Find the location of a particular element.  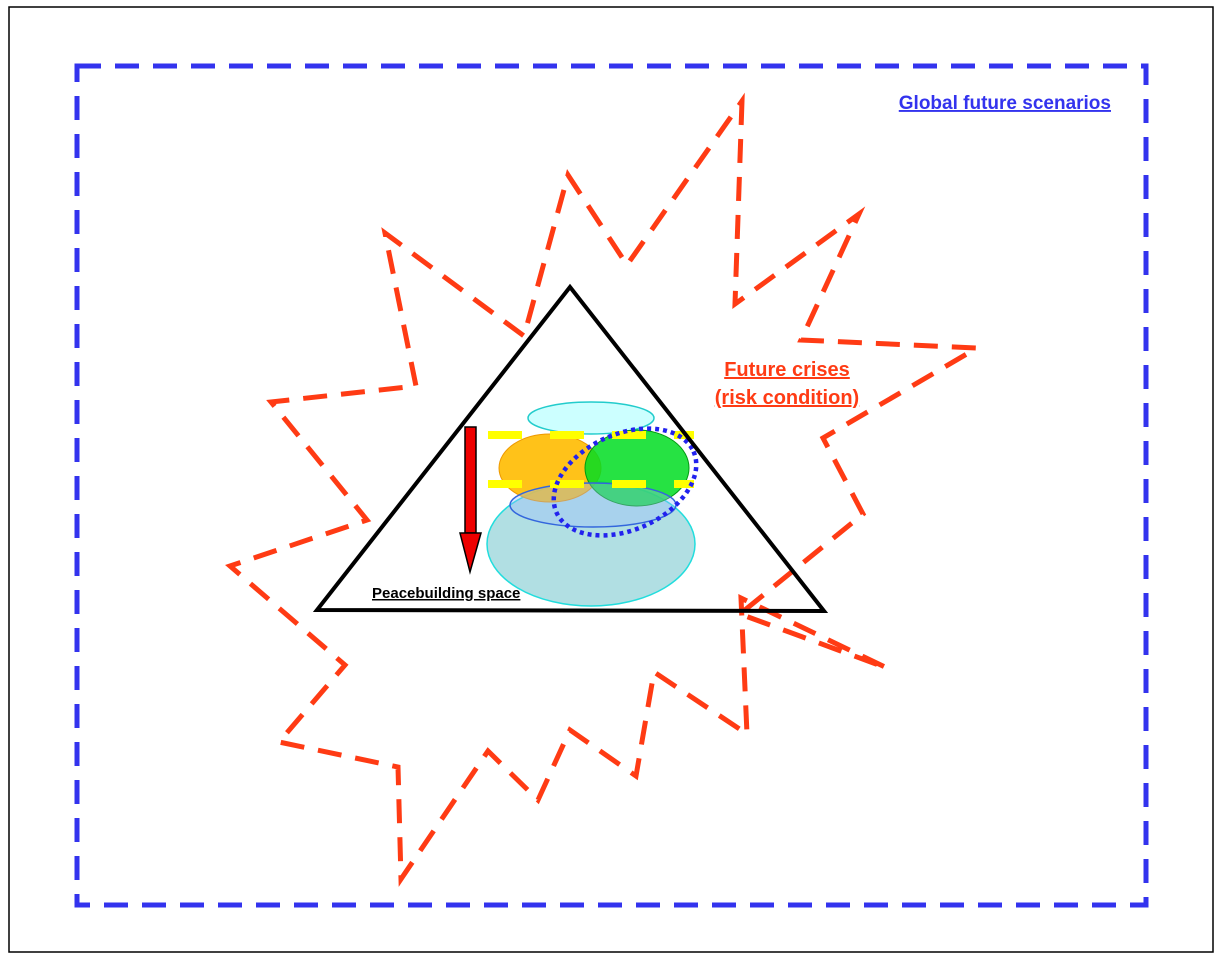

dotted-focus-ellipse is located at coordinates (625, 482).